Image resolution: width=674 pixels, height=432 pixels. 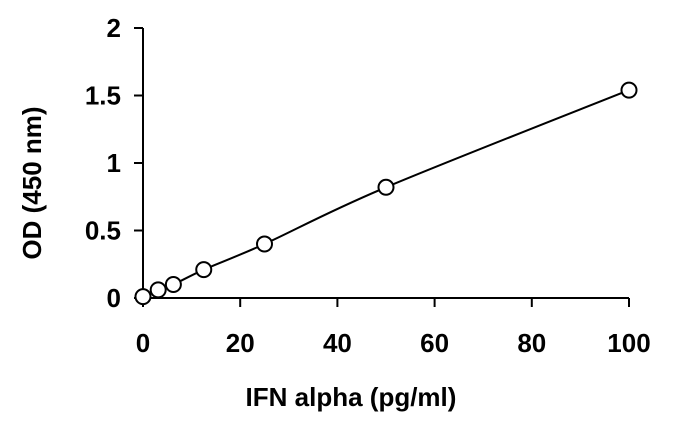 I want to click on y-tick-label: 1.5, so click(x=103, y=96).